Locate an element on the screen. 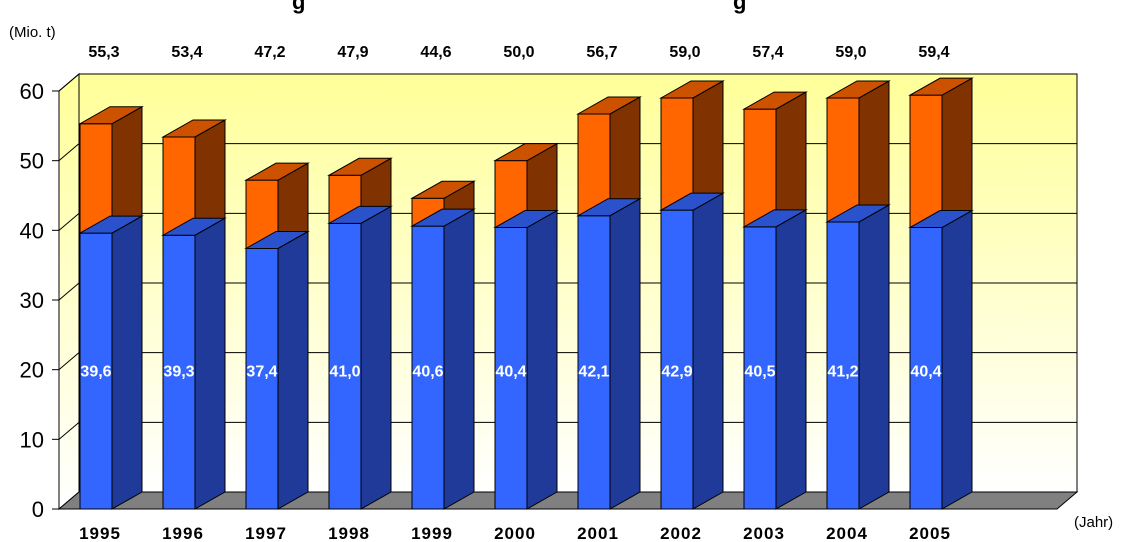 The image size is (1136, 542). data-label-total: 47,2 is located at coordinates (269, 52).